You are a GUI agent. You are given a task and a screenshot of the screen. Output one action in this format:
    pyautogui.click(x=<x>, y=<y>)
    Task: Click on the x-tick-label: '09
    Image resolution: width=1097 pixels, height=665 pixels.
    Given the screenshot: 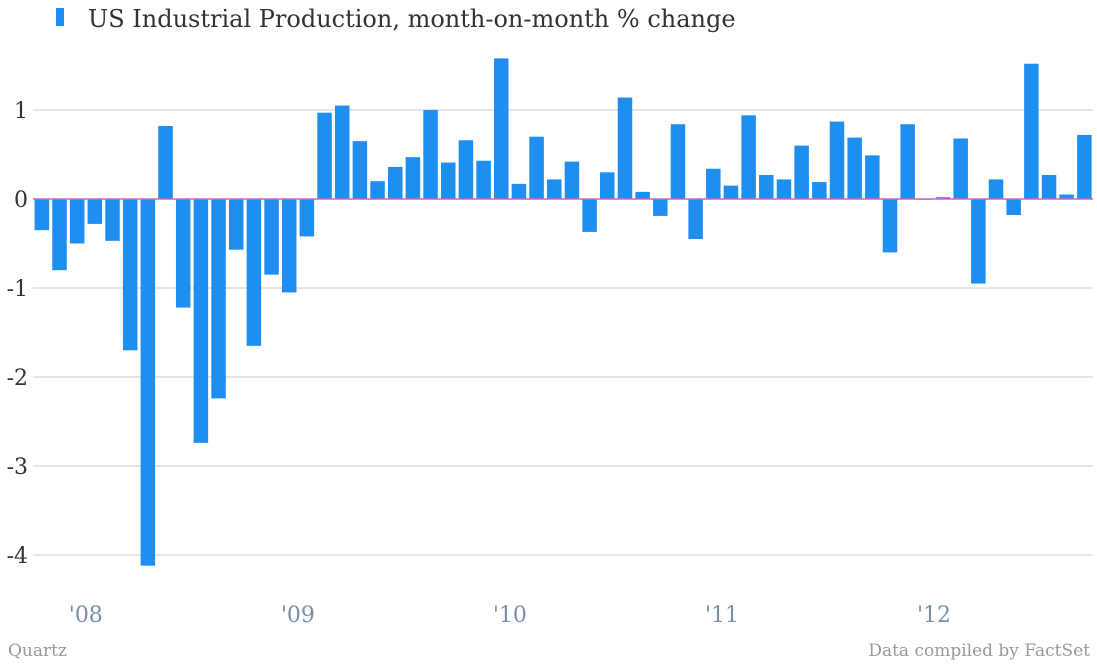 What is the action you would take?
    pyautogui.click(x=298, y=615)
    